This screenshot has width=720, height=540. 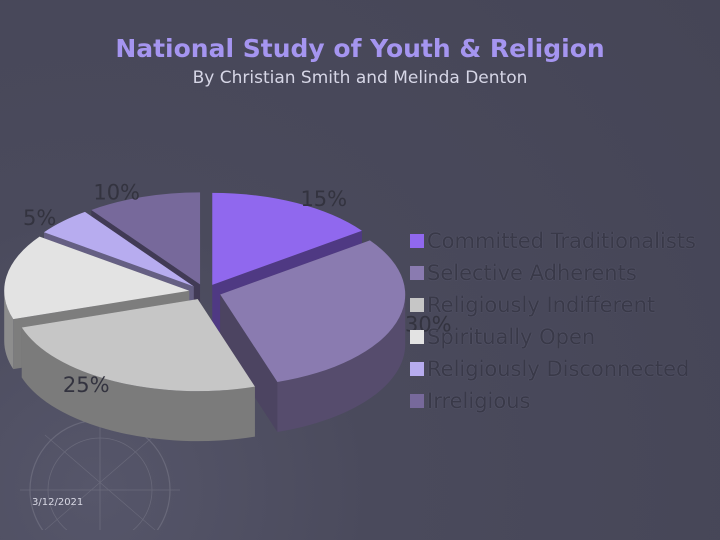 What do you see at coordinates (360, 48) in the screenshot?
I see `chart-title: National Study of Youth & Religion` at bounding box center [360, 48].